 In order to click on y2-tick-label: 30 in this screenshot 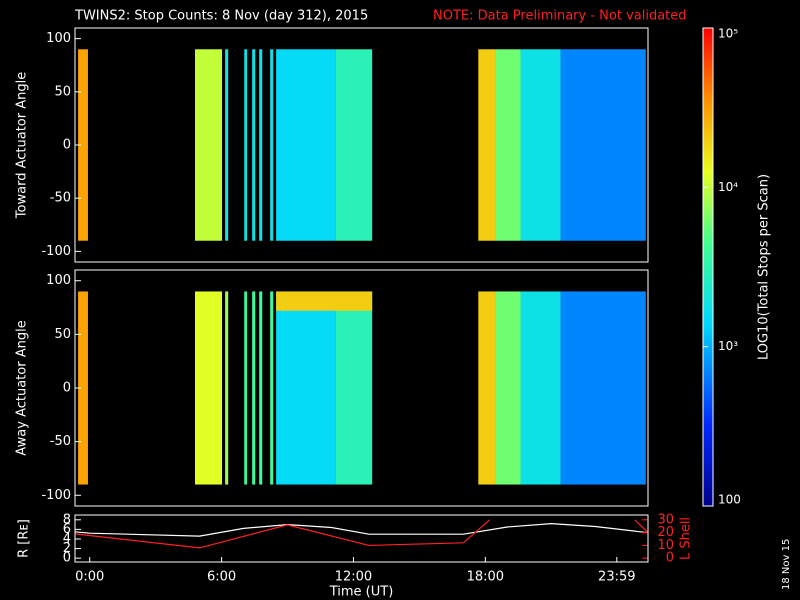, I will do `click(665, 519)`.